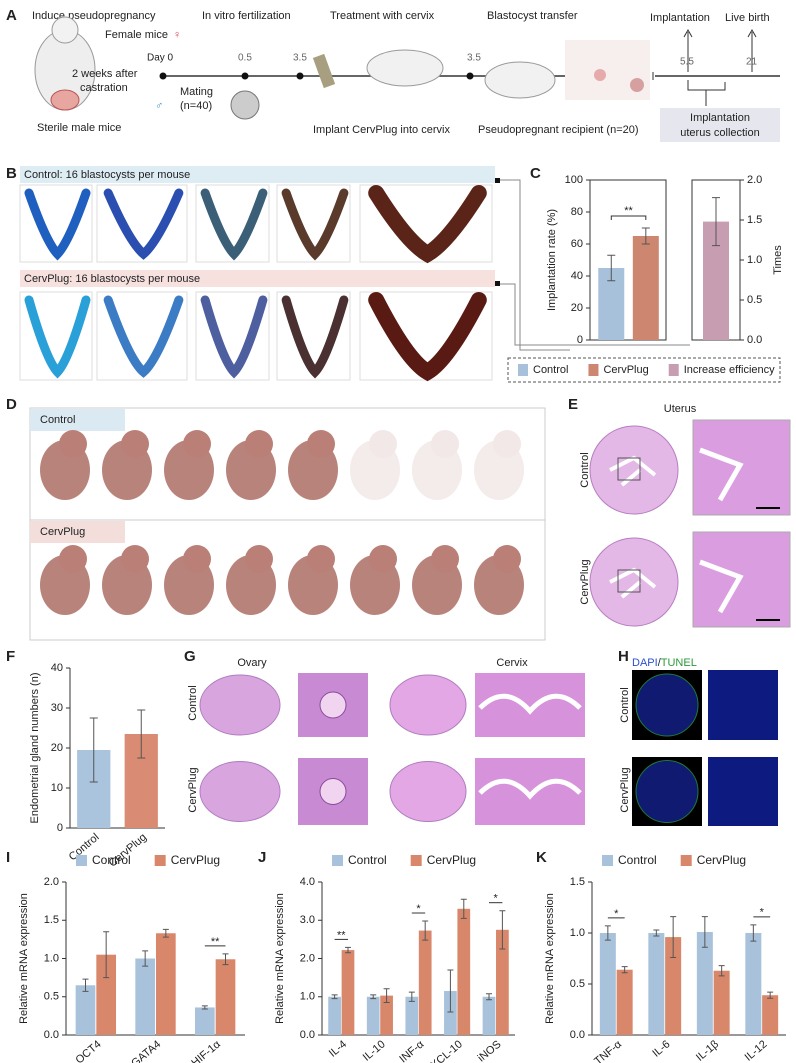 Image resolution: width=796 pixels, height=1063 pixels. Describe the element at coordinates (104, 88) in the screenshot. I see `label: castration` at that location.